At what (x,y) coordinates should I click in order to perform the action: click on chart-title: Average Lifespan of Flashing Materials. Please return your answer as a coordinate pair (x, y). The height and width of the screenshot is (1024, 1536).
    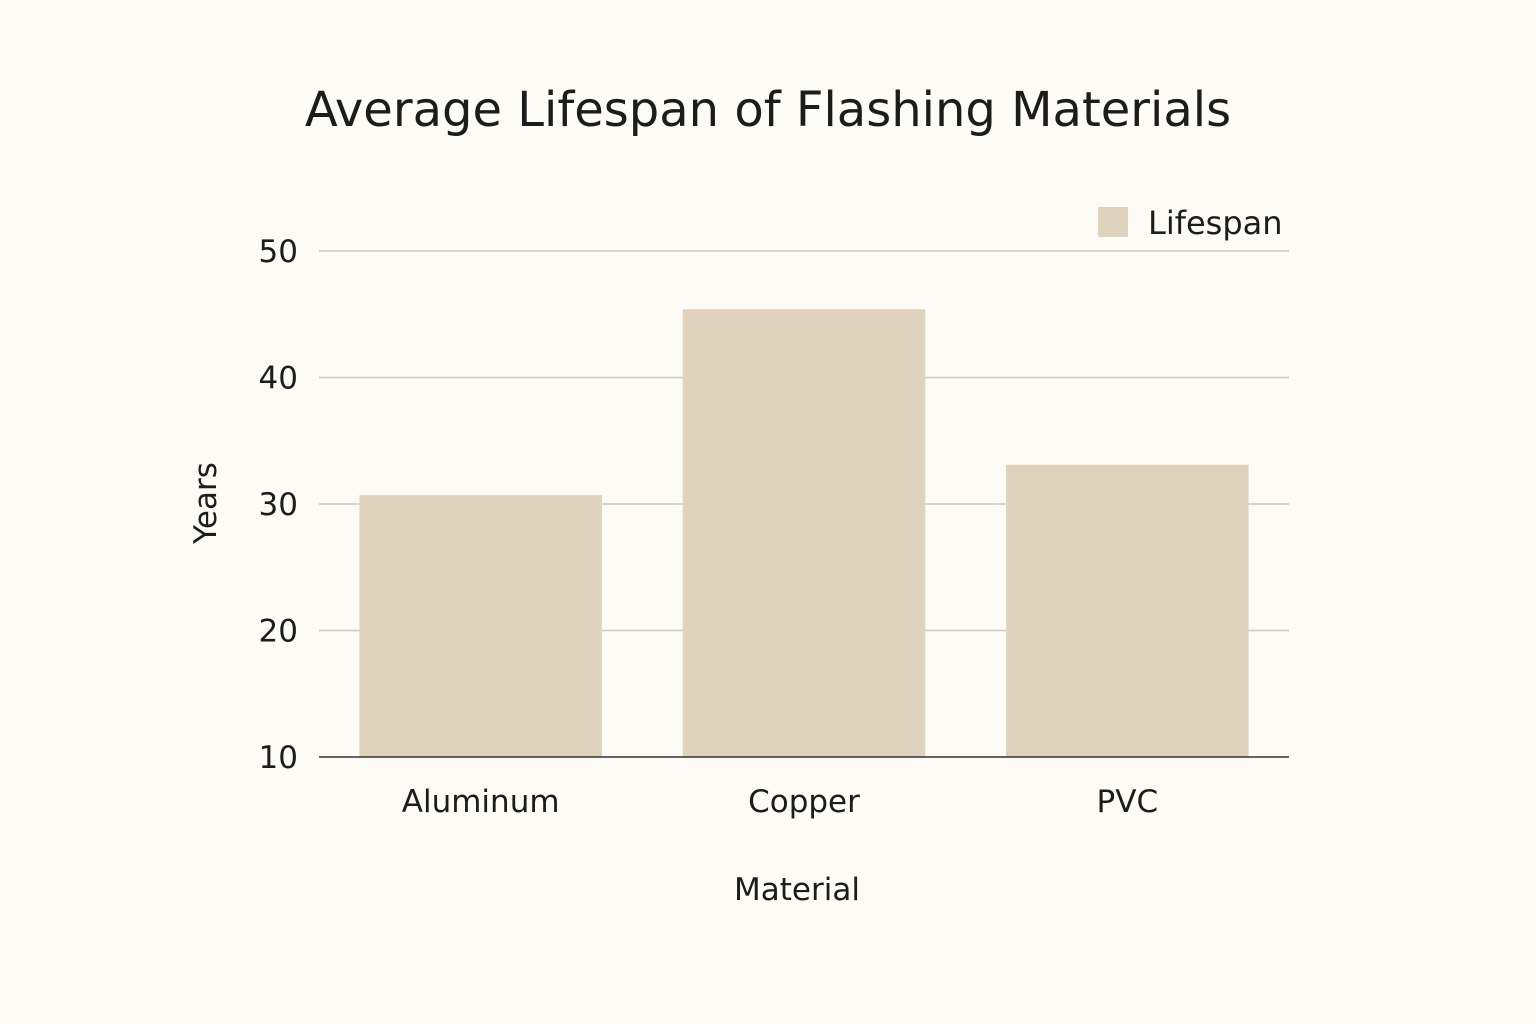
    Looking at the image, I should click on (768, 110).